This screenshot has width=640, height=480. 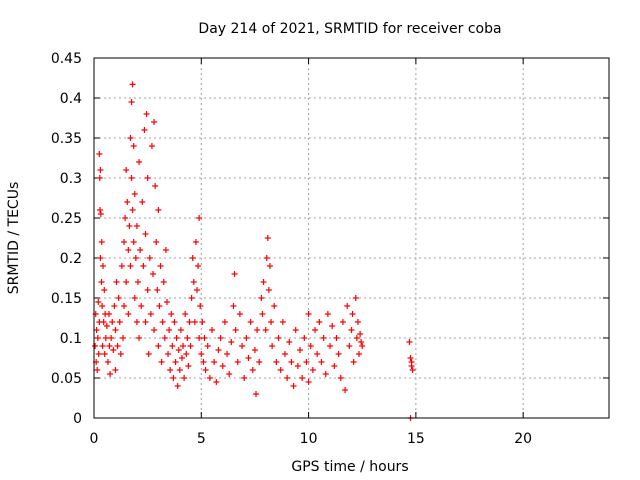 I want to click on x-tick-label: 5, so click(x=201, y=439).